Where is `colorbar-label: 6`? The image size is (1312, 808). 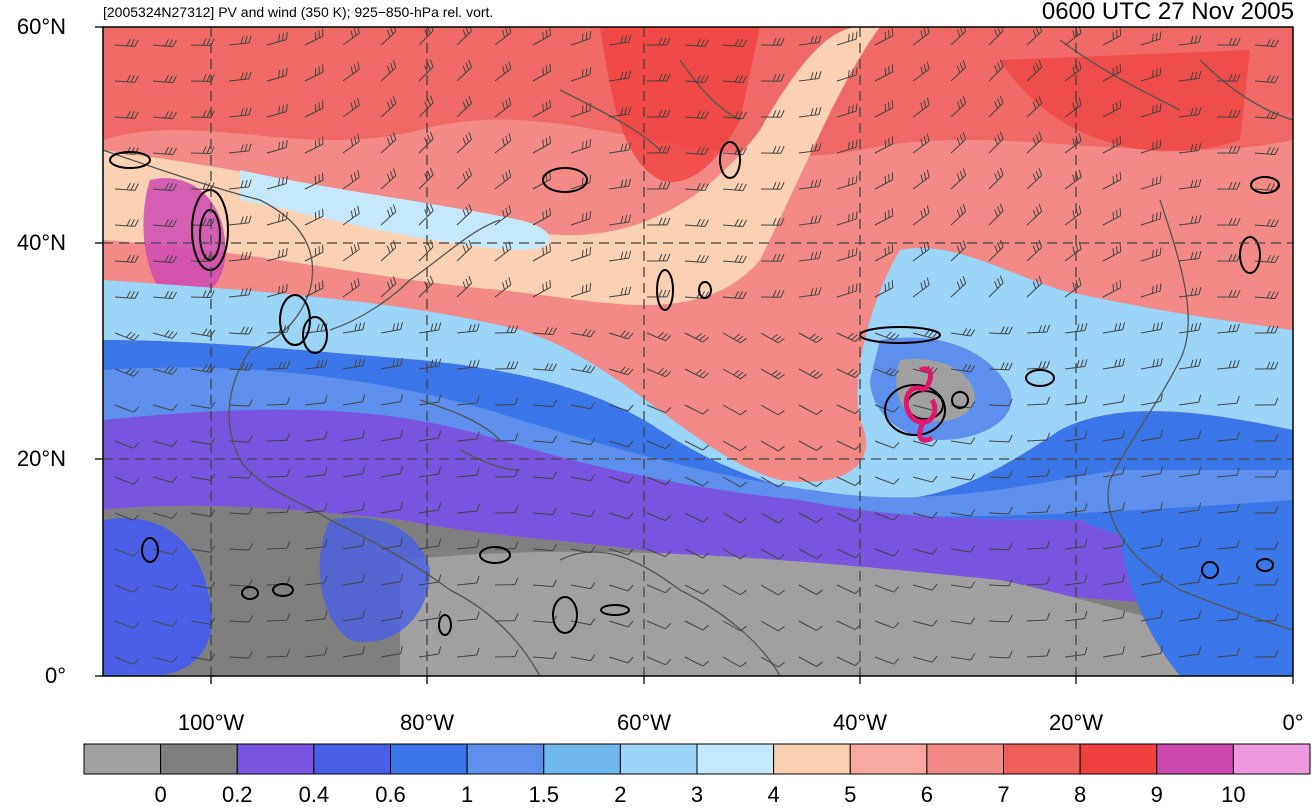
colorbar-label: 6 is located at coordinates (927, 795).